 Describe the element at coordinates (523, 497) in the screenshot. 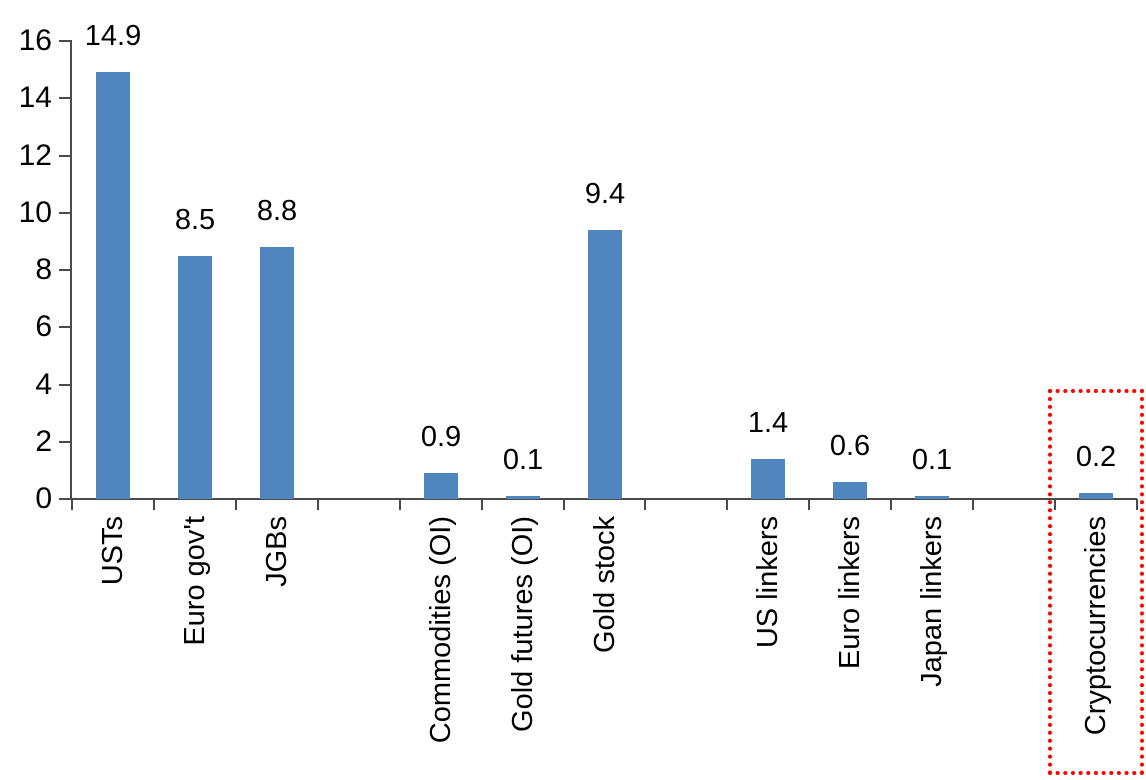

I see `bar-gold-futures-oi` at that location.